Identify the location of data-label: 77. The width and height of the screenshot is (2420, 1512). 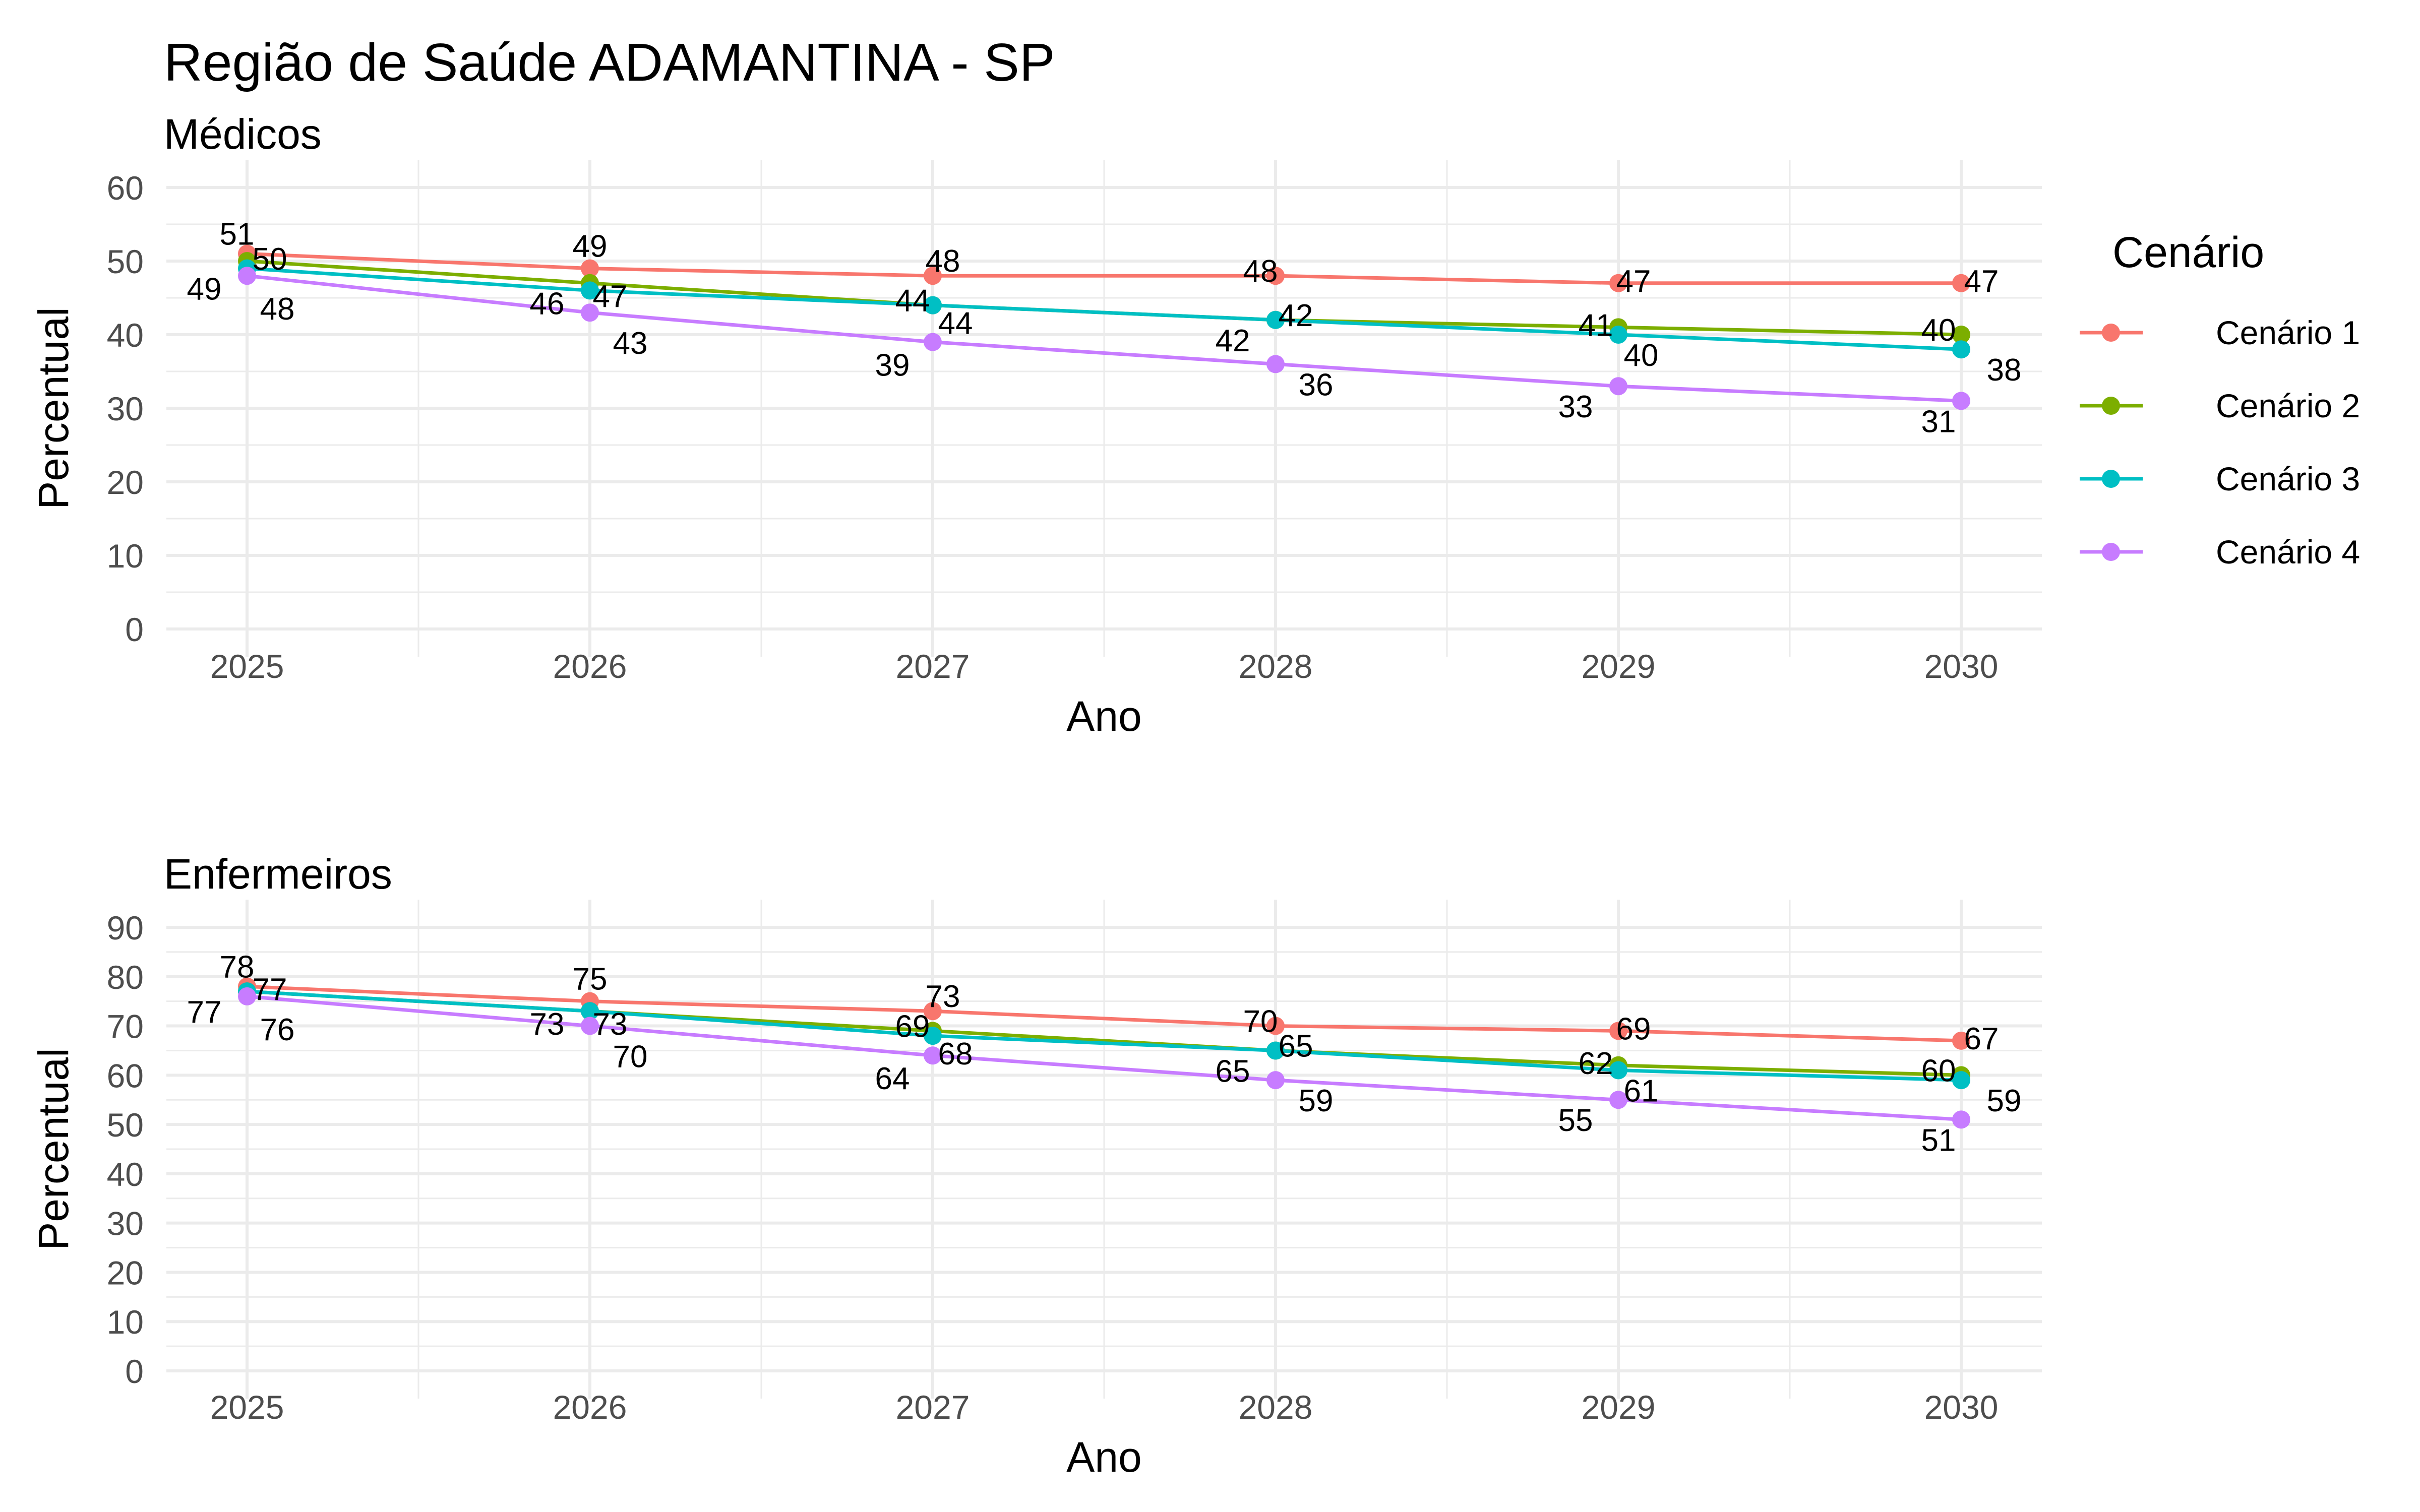
(270, 989).